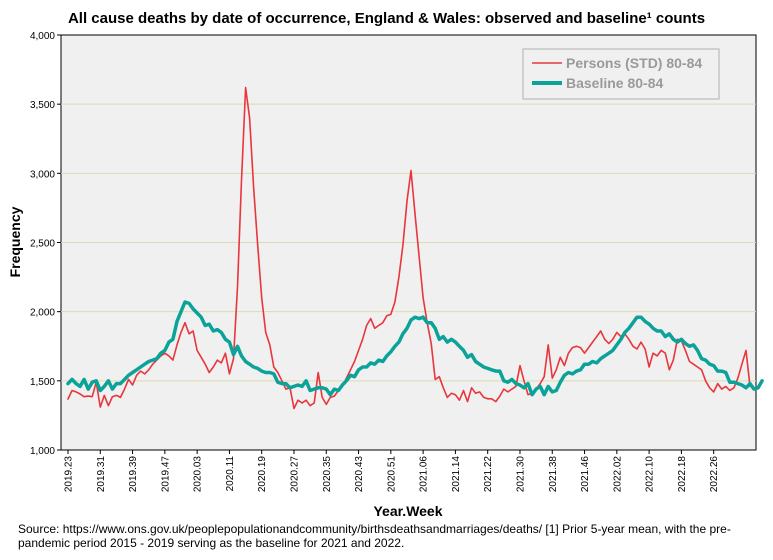 This screenshot has height=560, width=773. I want to click on x-tick-label: 2020.19, so click(262, 474).